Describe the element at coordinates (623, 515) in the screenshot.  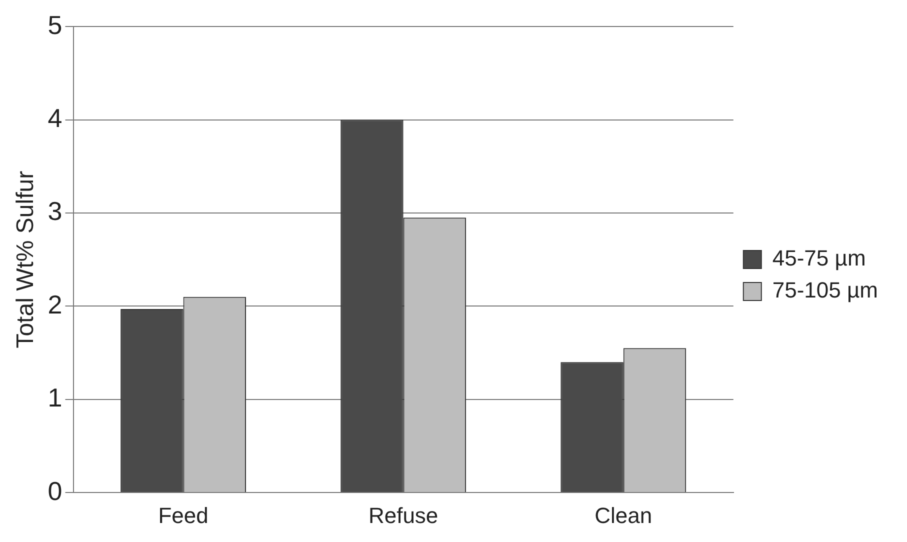
I see `x-tick-label: Clean` at that location.